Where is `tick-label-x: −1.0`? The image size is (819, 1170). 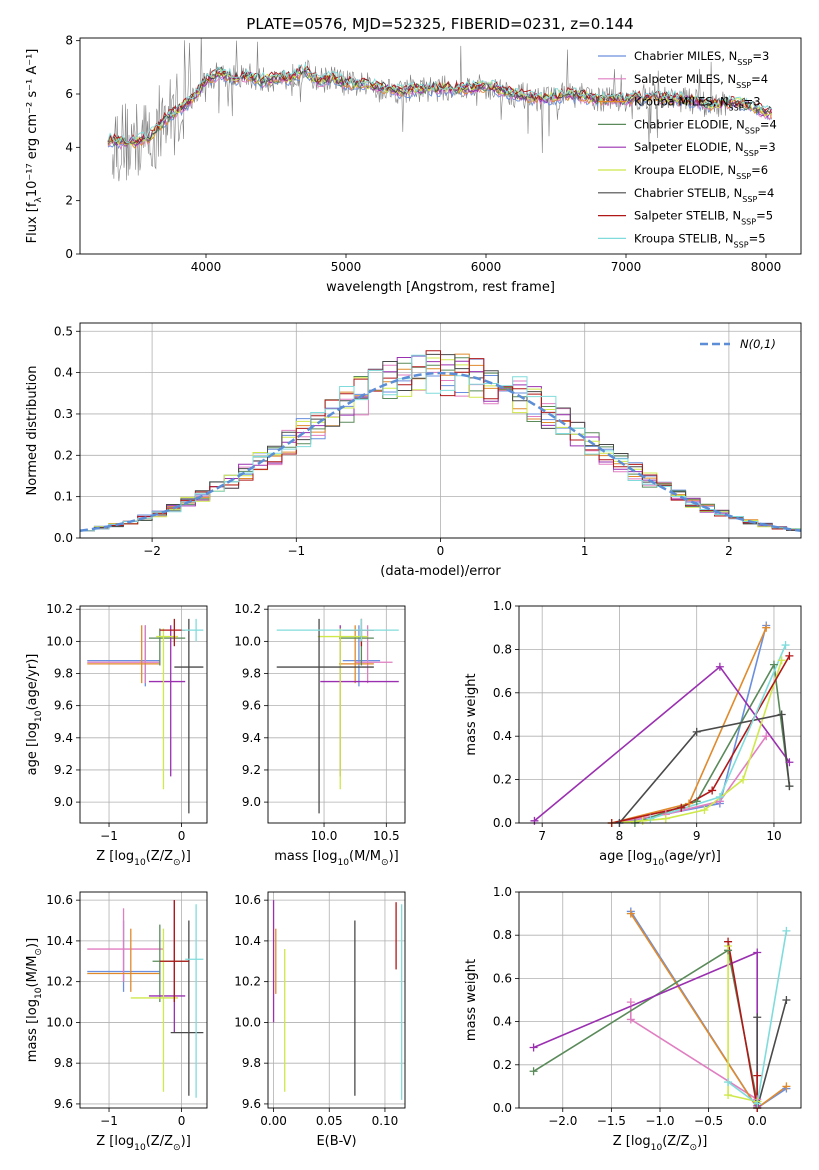
tick-label-x: −1.0 is located at coordinates (659, 1121).